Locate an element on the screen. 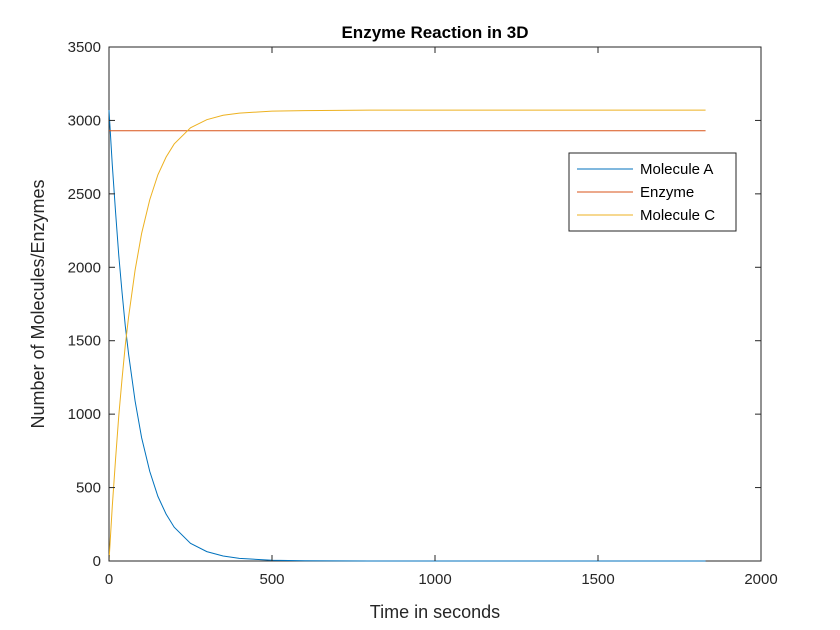 The height and width of the screenshot is (630, 840). y-tick-label: 1000 is located at coordinates (84, 414).